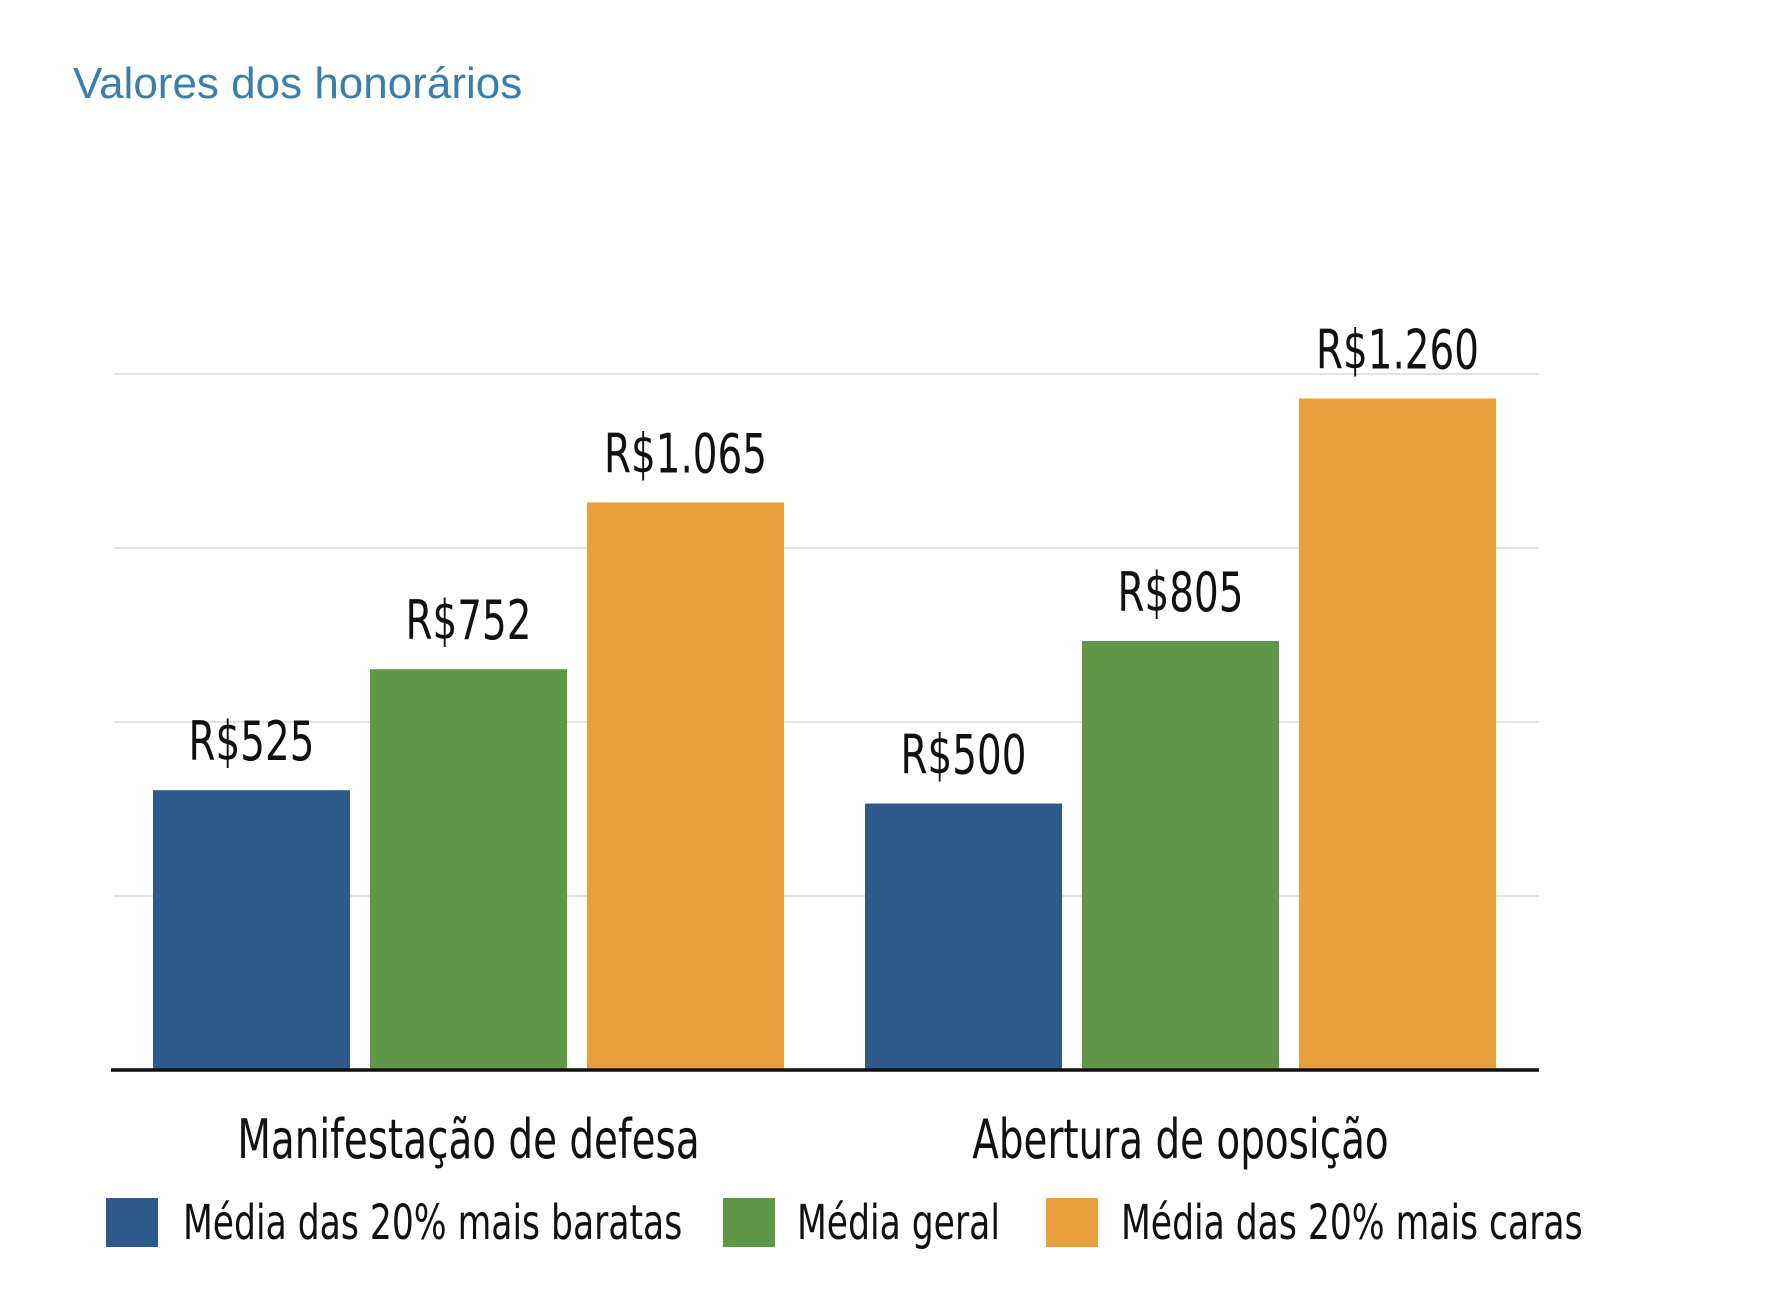  I want to click on data-label-group: R$805, so click(1181, 593).